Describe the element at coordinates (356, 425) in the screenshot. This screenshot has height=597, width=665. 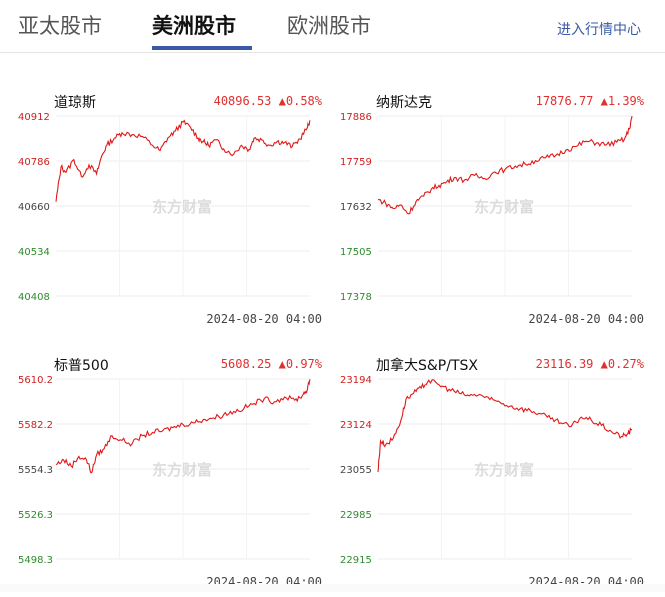
I see `y-tick-label: 23124` at that location.